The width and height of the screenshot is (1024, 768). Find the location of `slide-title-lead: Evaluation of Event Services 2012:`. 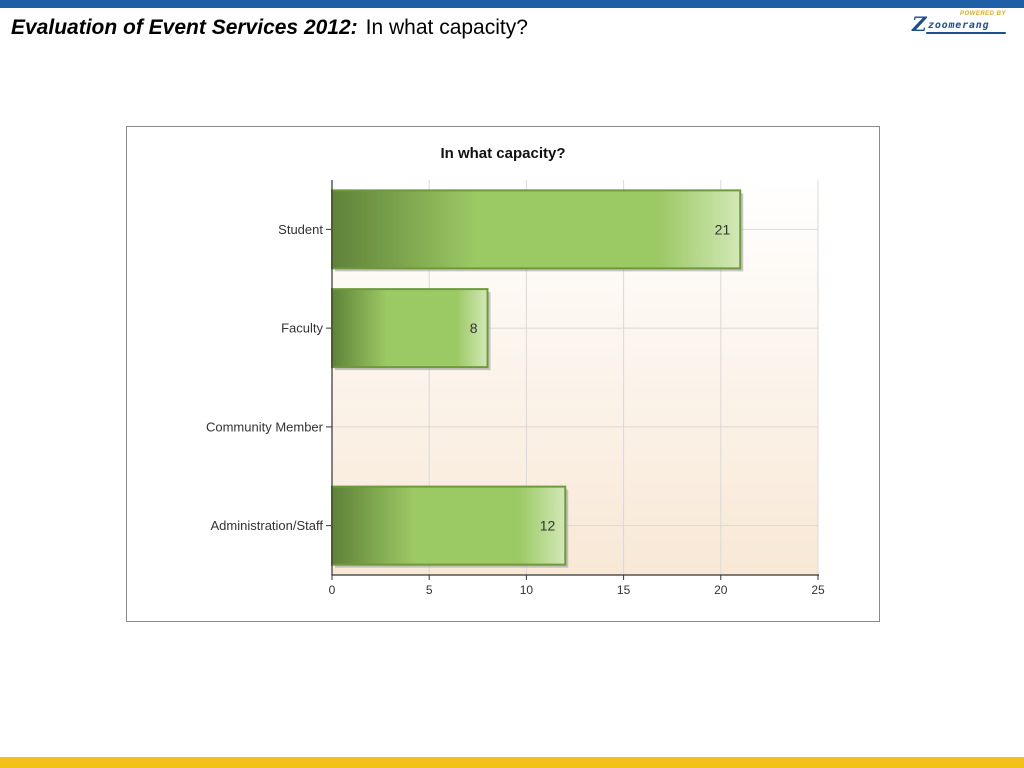

slide-title-lead: Evaluation of Event Services 2012: is located at coordinates (184, 27).